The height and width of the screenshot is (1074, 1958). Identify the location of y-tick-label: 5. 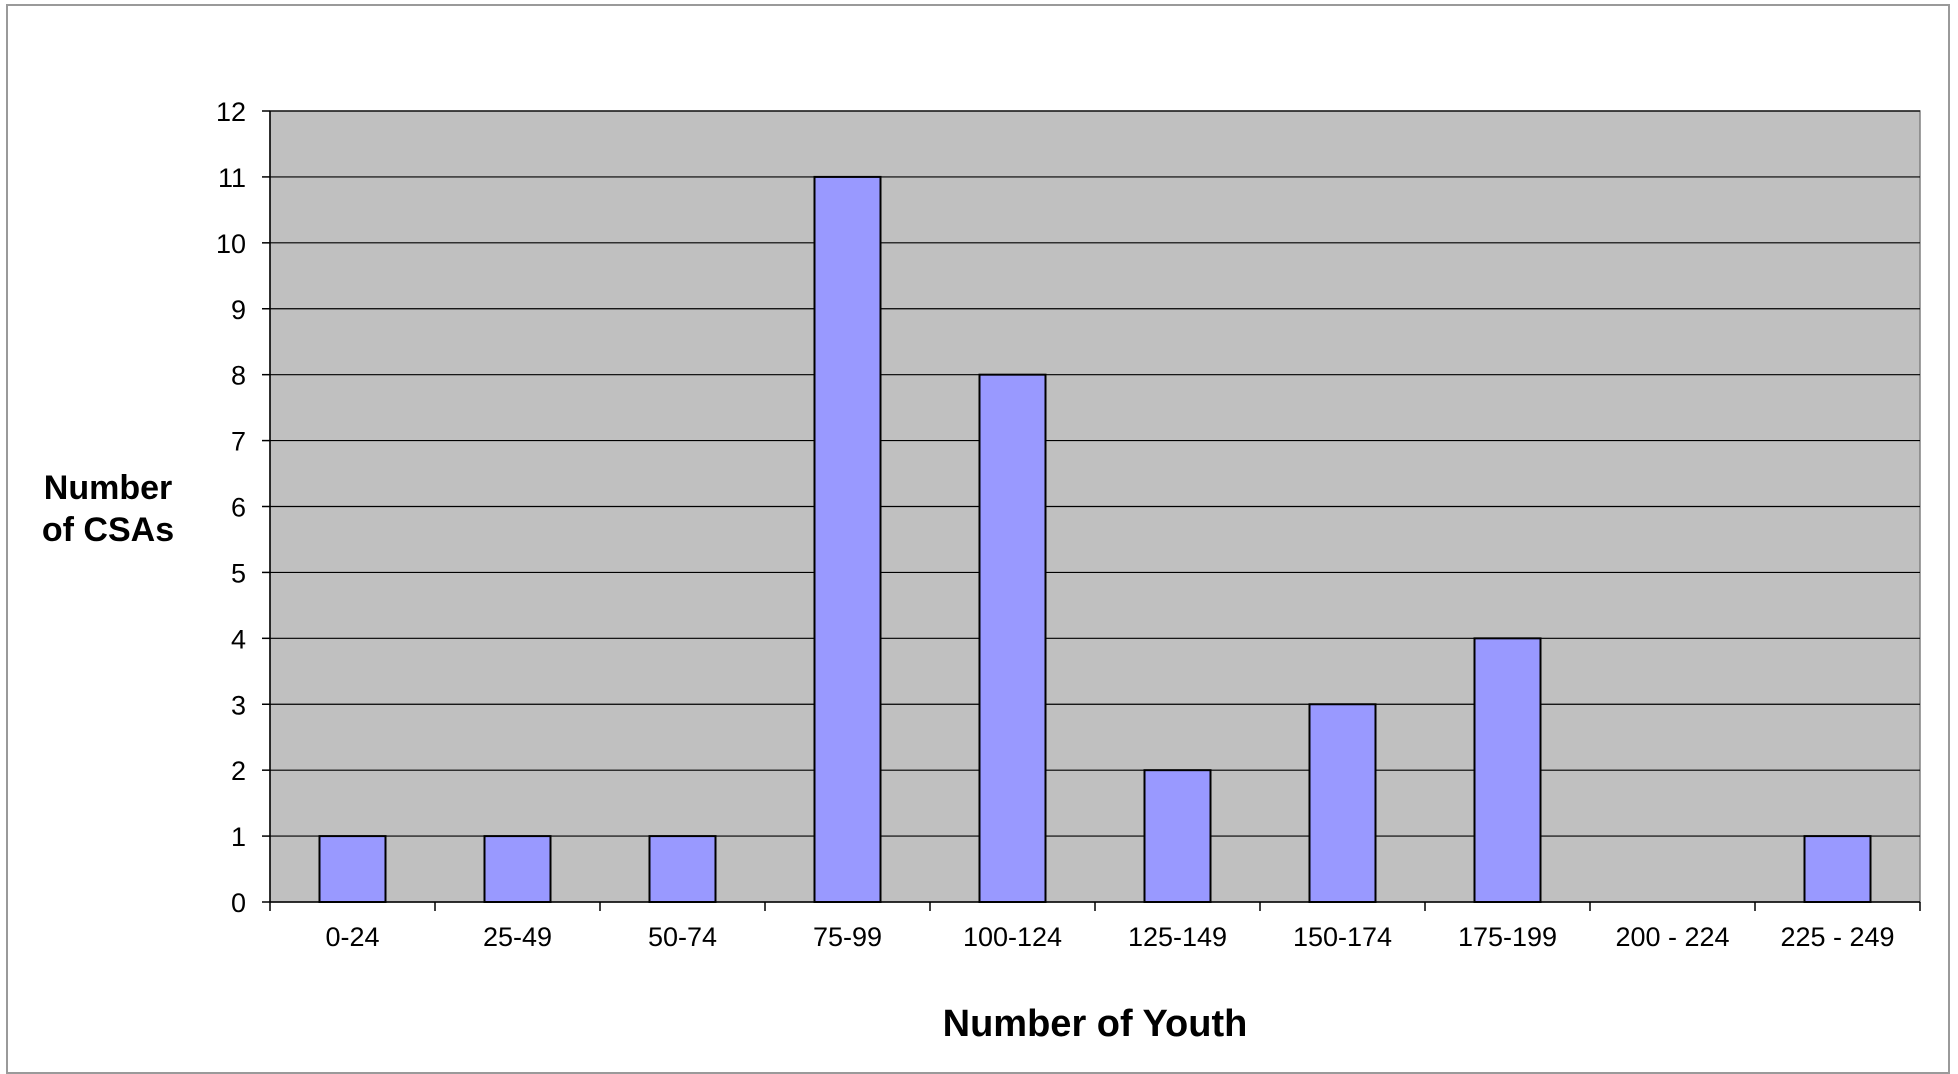
(238, 573).